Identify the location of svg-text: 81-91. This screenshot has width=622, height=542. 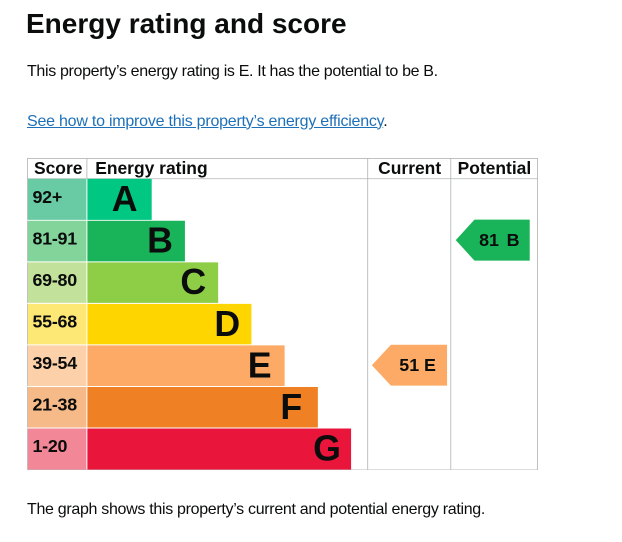
(54, 238).